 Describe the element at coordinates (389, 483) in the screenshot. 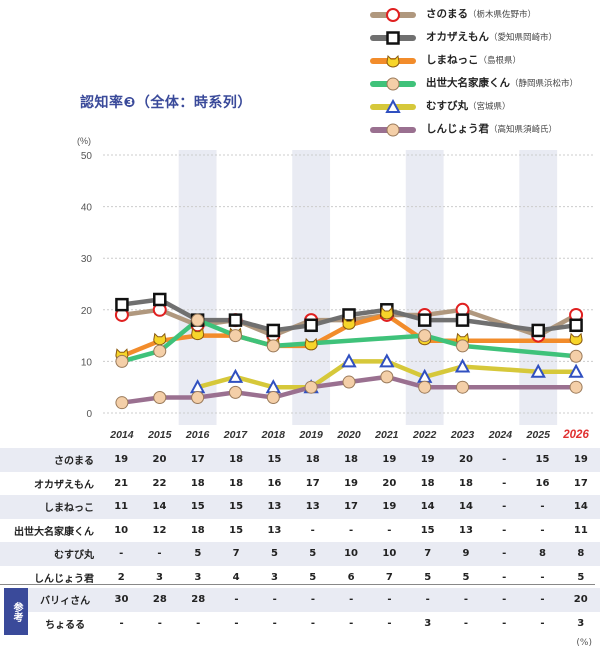

I see `table-cell: 20` at that location.